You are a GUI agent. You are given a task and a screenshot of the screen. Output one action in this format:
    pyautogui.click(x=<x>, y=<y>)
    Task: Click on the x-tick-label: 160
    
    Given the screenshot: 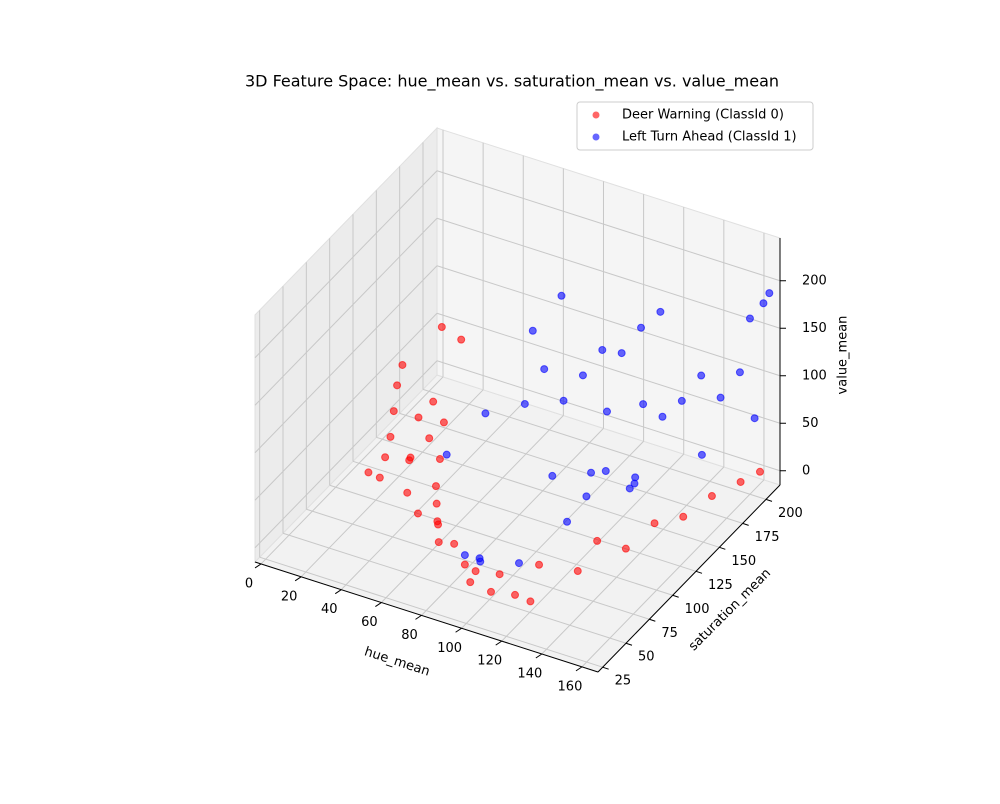 What is the action you would take?
    pyautogui.click(x=570, y=686)
    